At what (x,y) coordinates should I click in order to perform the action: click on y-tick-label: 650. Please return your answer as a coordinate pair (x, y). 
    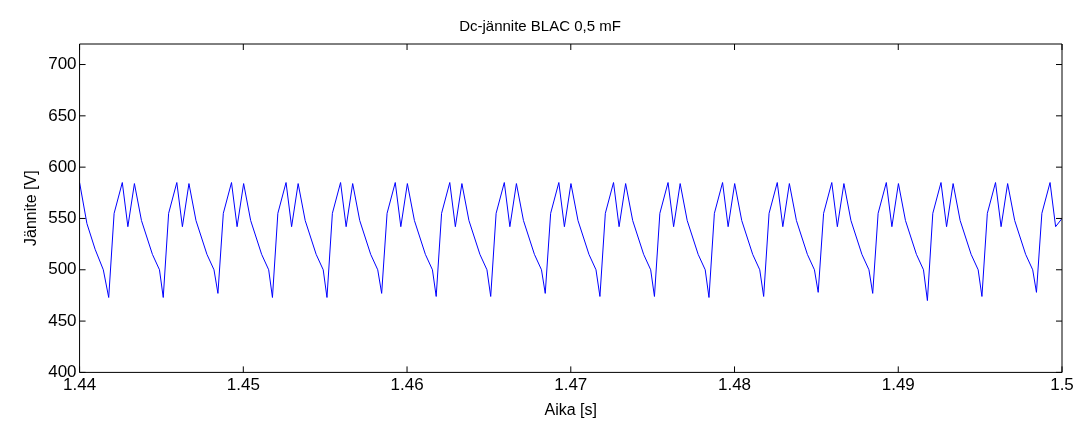
    Looking at the image, I should click on (62, 115).